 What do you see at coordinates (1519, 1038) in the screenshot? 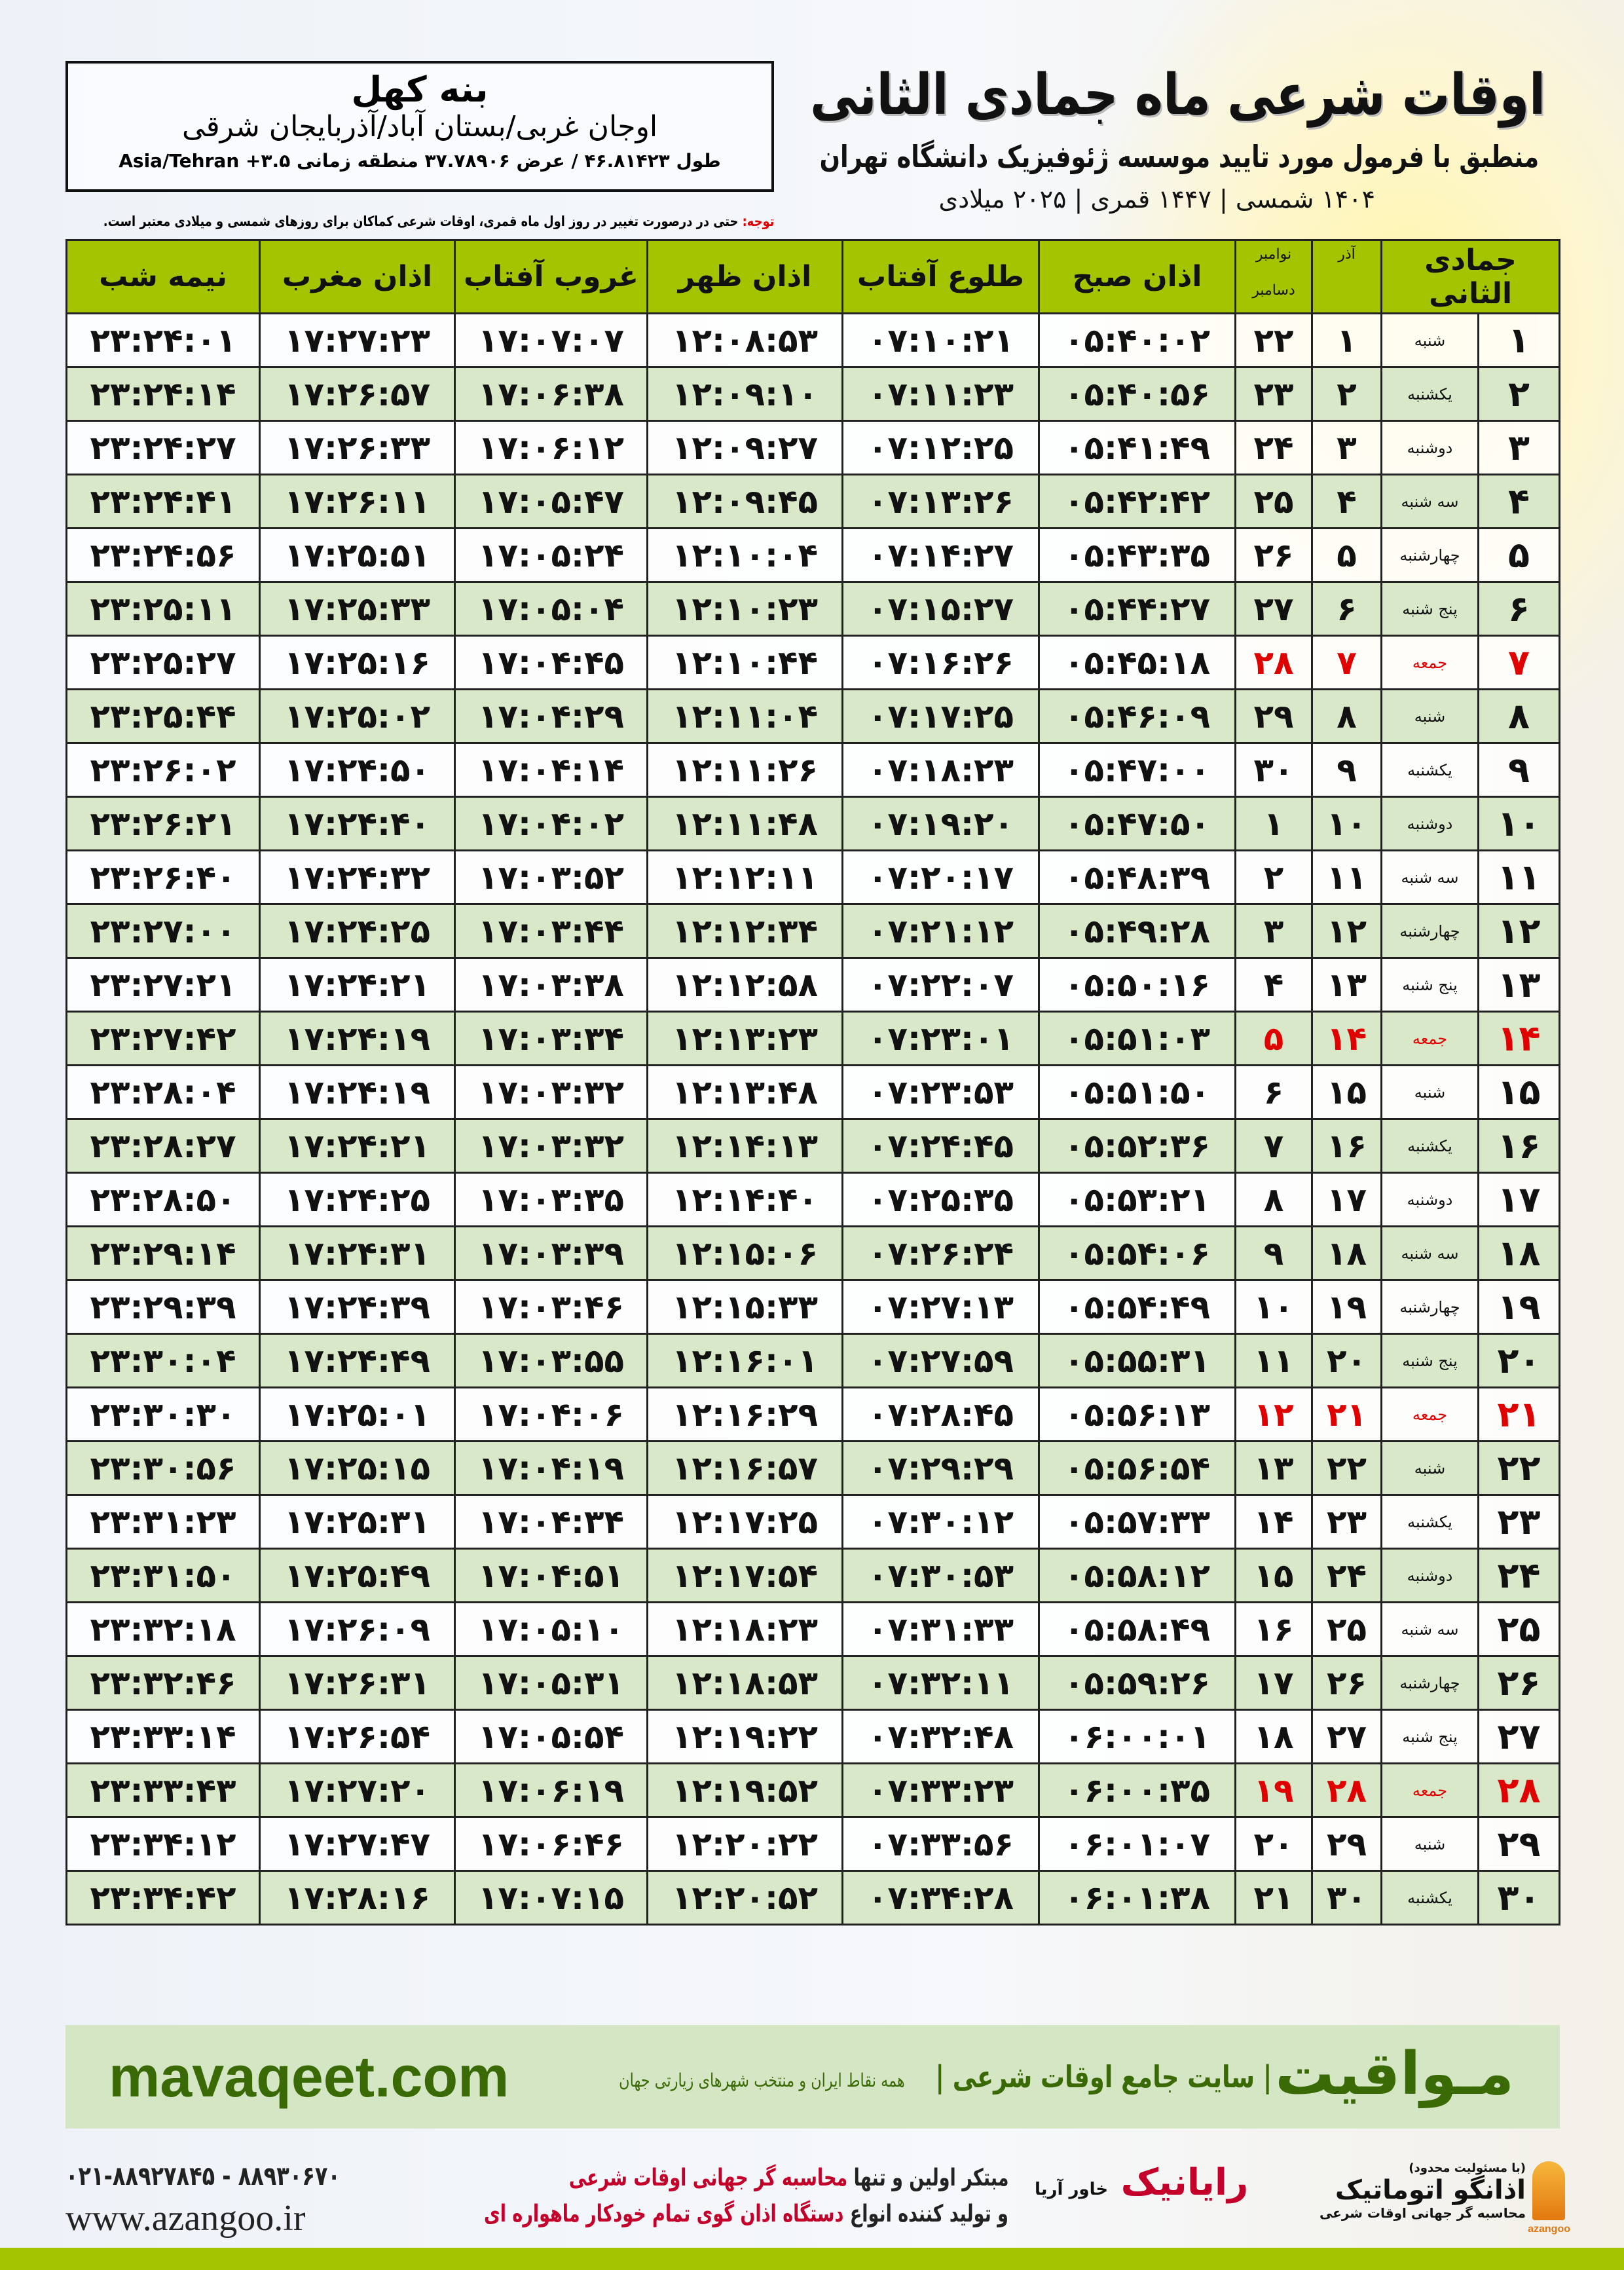
I see `hijri-day: ۱۴` at bounding box center [1519, 1038].